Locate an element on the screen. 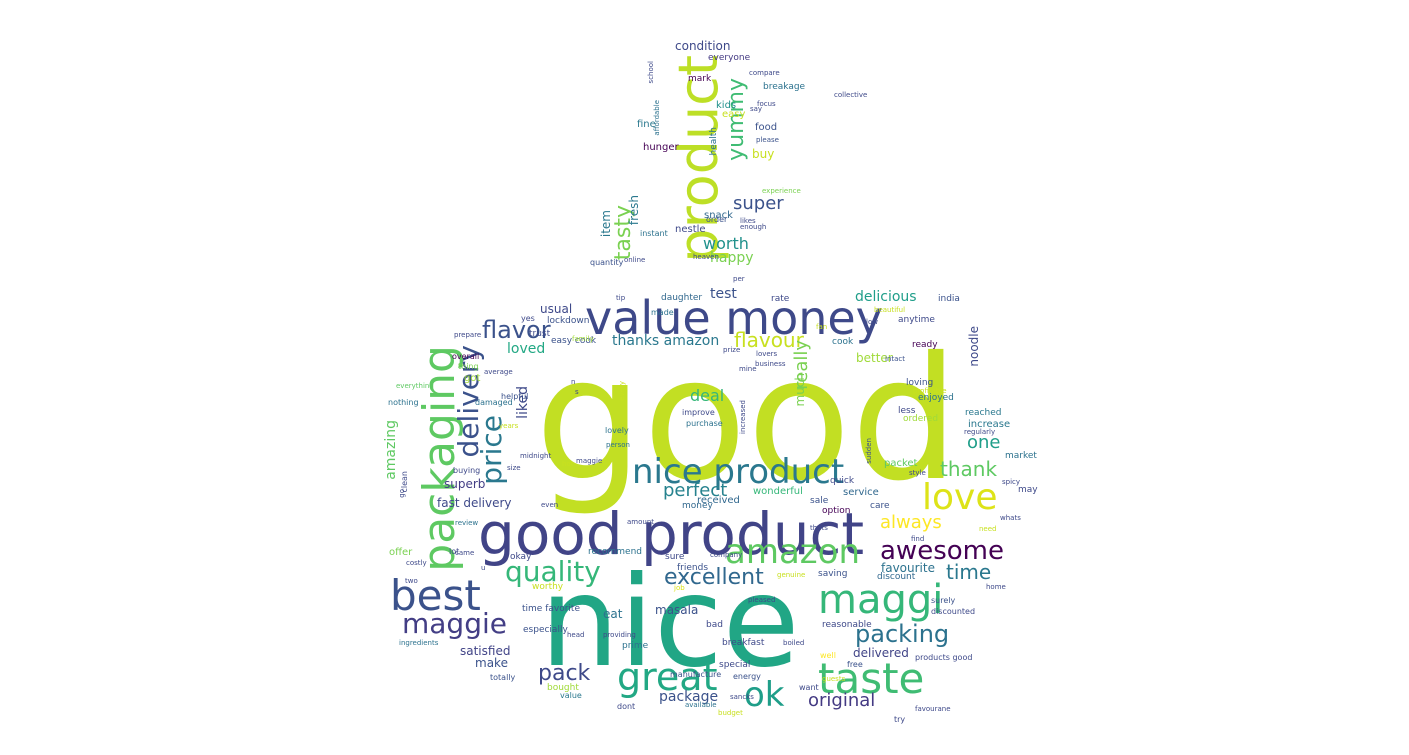  word-discount: discount is located at coordinates (896, 577).